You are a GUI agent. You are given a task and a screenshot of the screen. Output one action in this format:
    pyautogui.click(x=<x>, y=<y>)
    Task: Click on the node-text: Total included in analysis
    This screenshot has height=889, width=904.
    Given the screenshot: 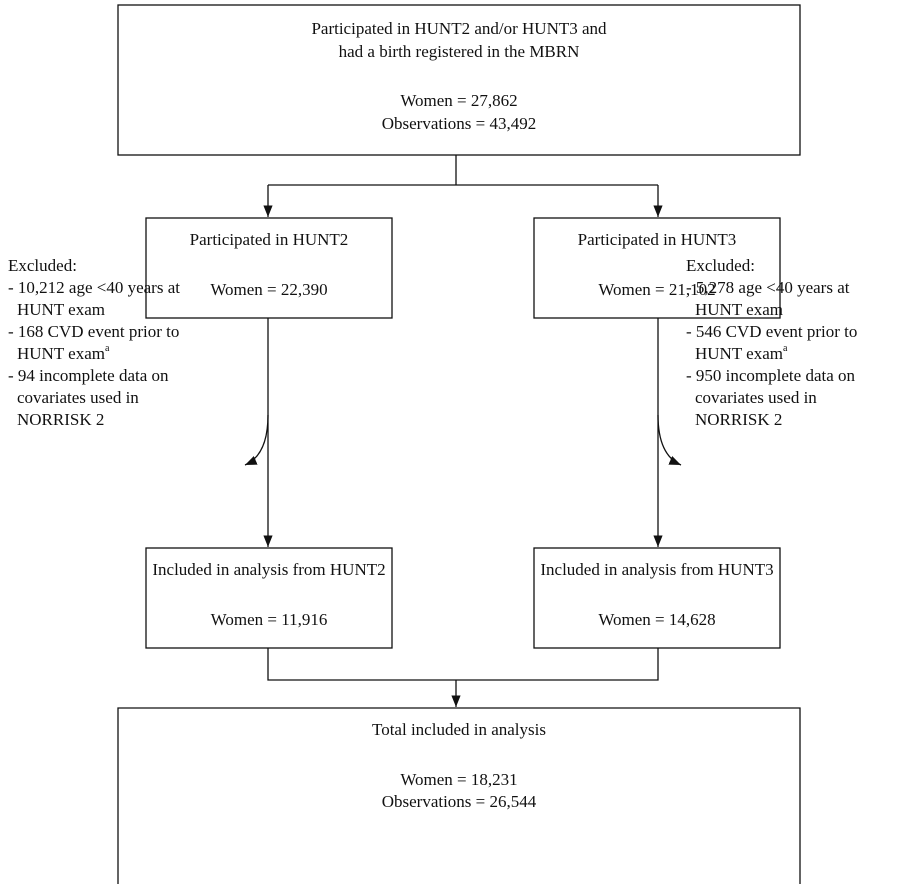 What is the action you would take?
    pyautogui.click(x=459, y=729)
    